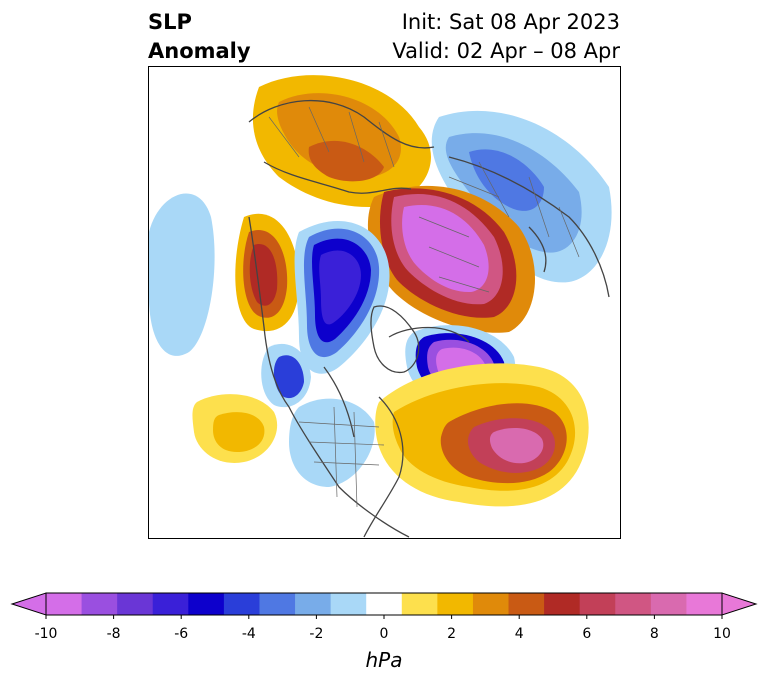 The width and height of the screenshot is (768, 684). What do you see at coordinates (113, 634) in the screenshot?
I see `colorbar-tick-label: -8` at bounding box center [113, 634].